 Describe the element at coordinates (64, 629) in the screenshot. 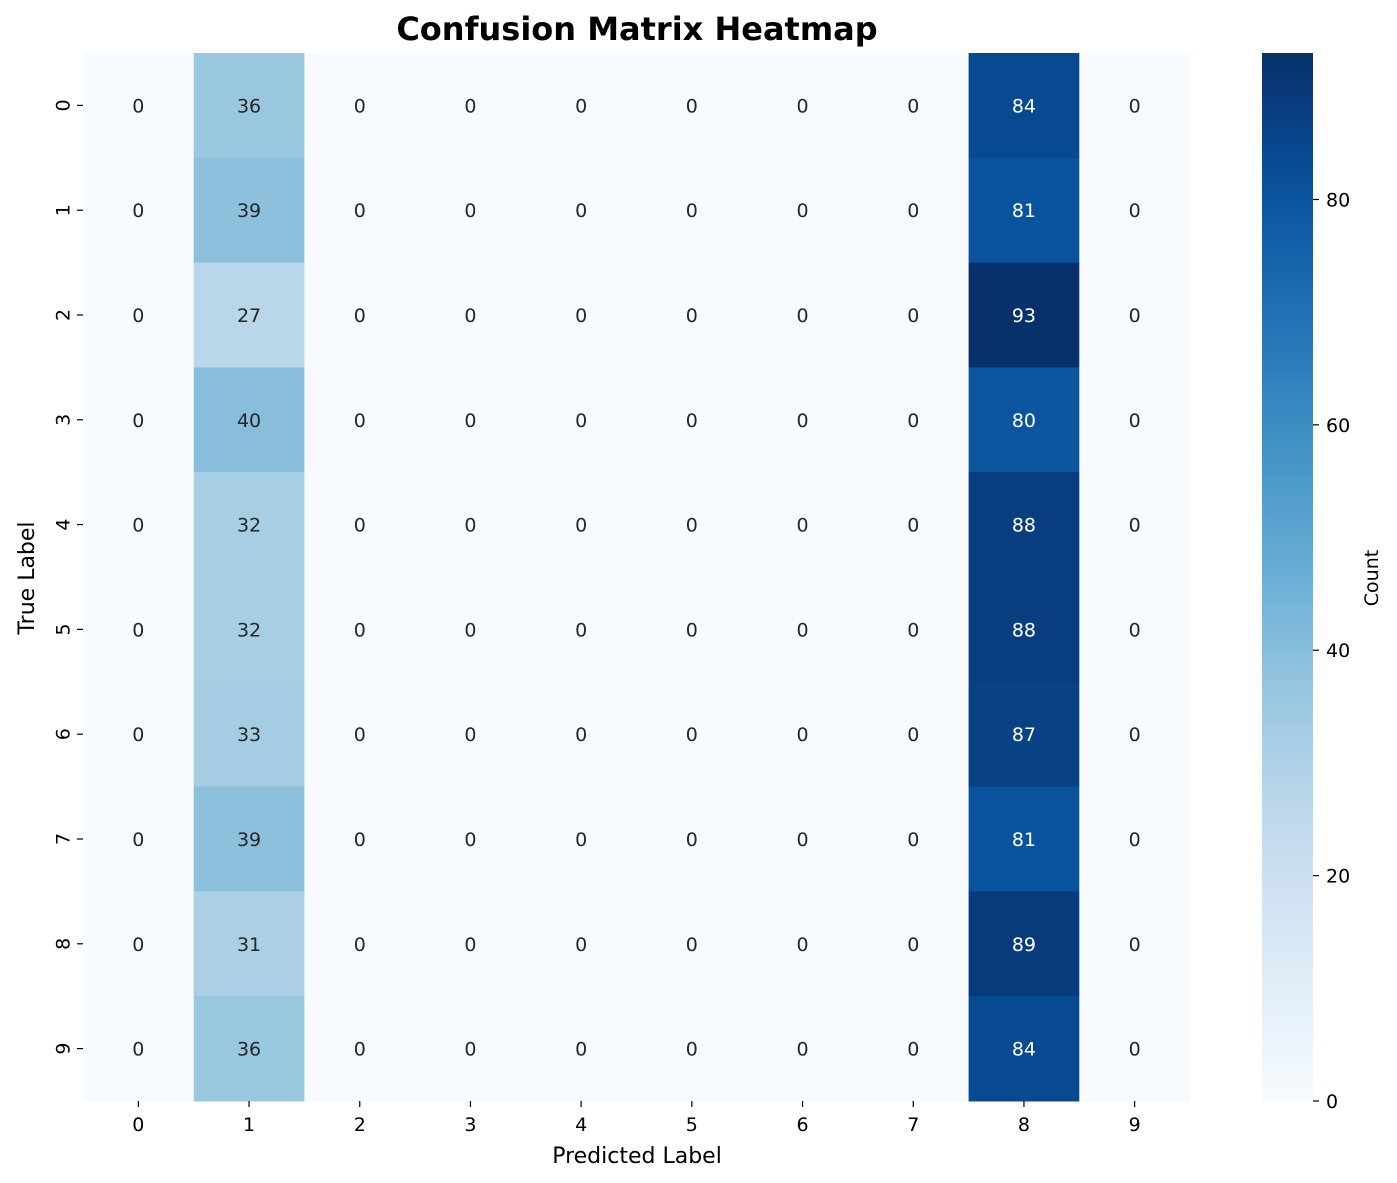

I see `y-tick-label: 5` at that location.